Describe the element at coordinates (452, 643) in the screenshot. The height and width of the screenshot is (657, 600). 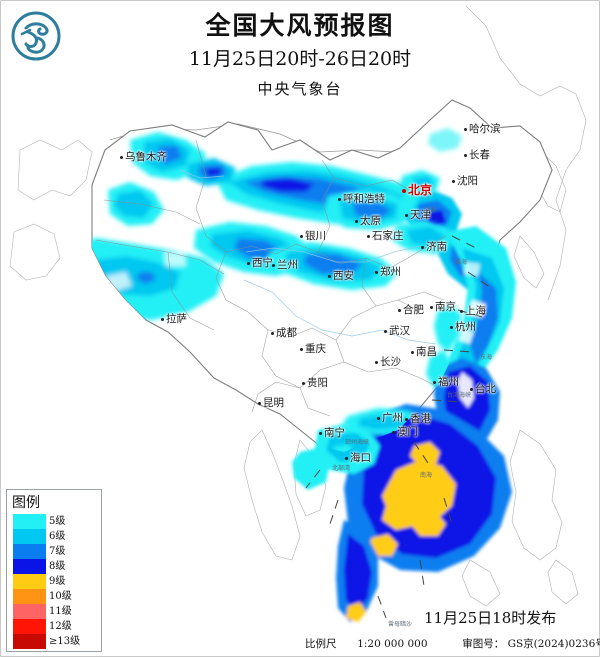
I see `map-footnote: 比例尺 1:20 000 000 审图号： GS京(2024)0236号` at that location.